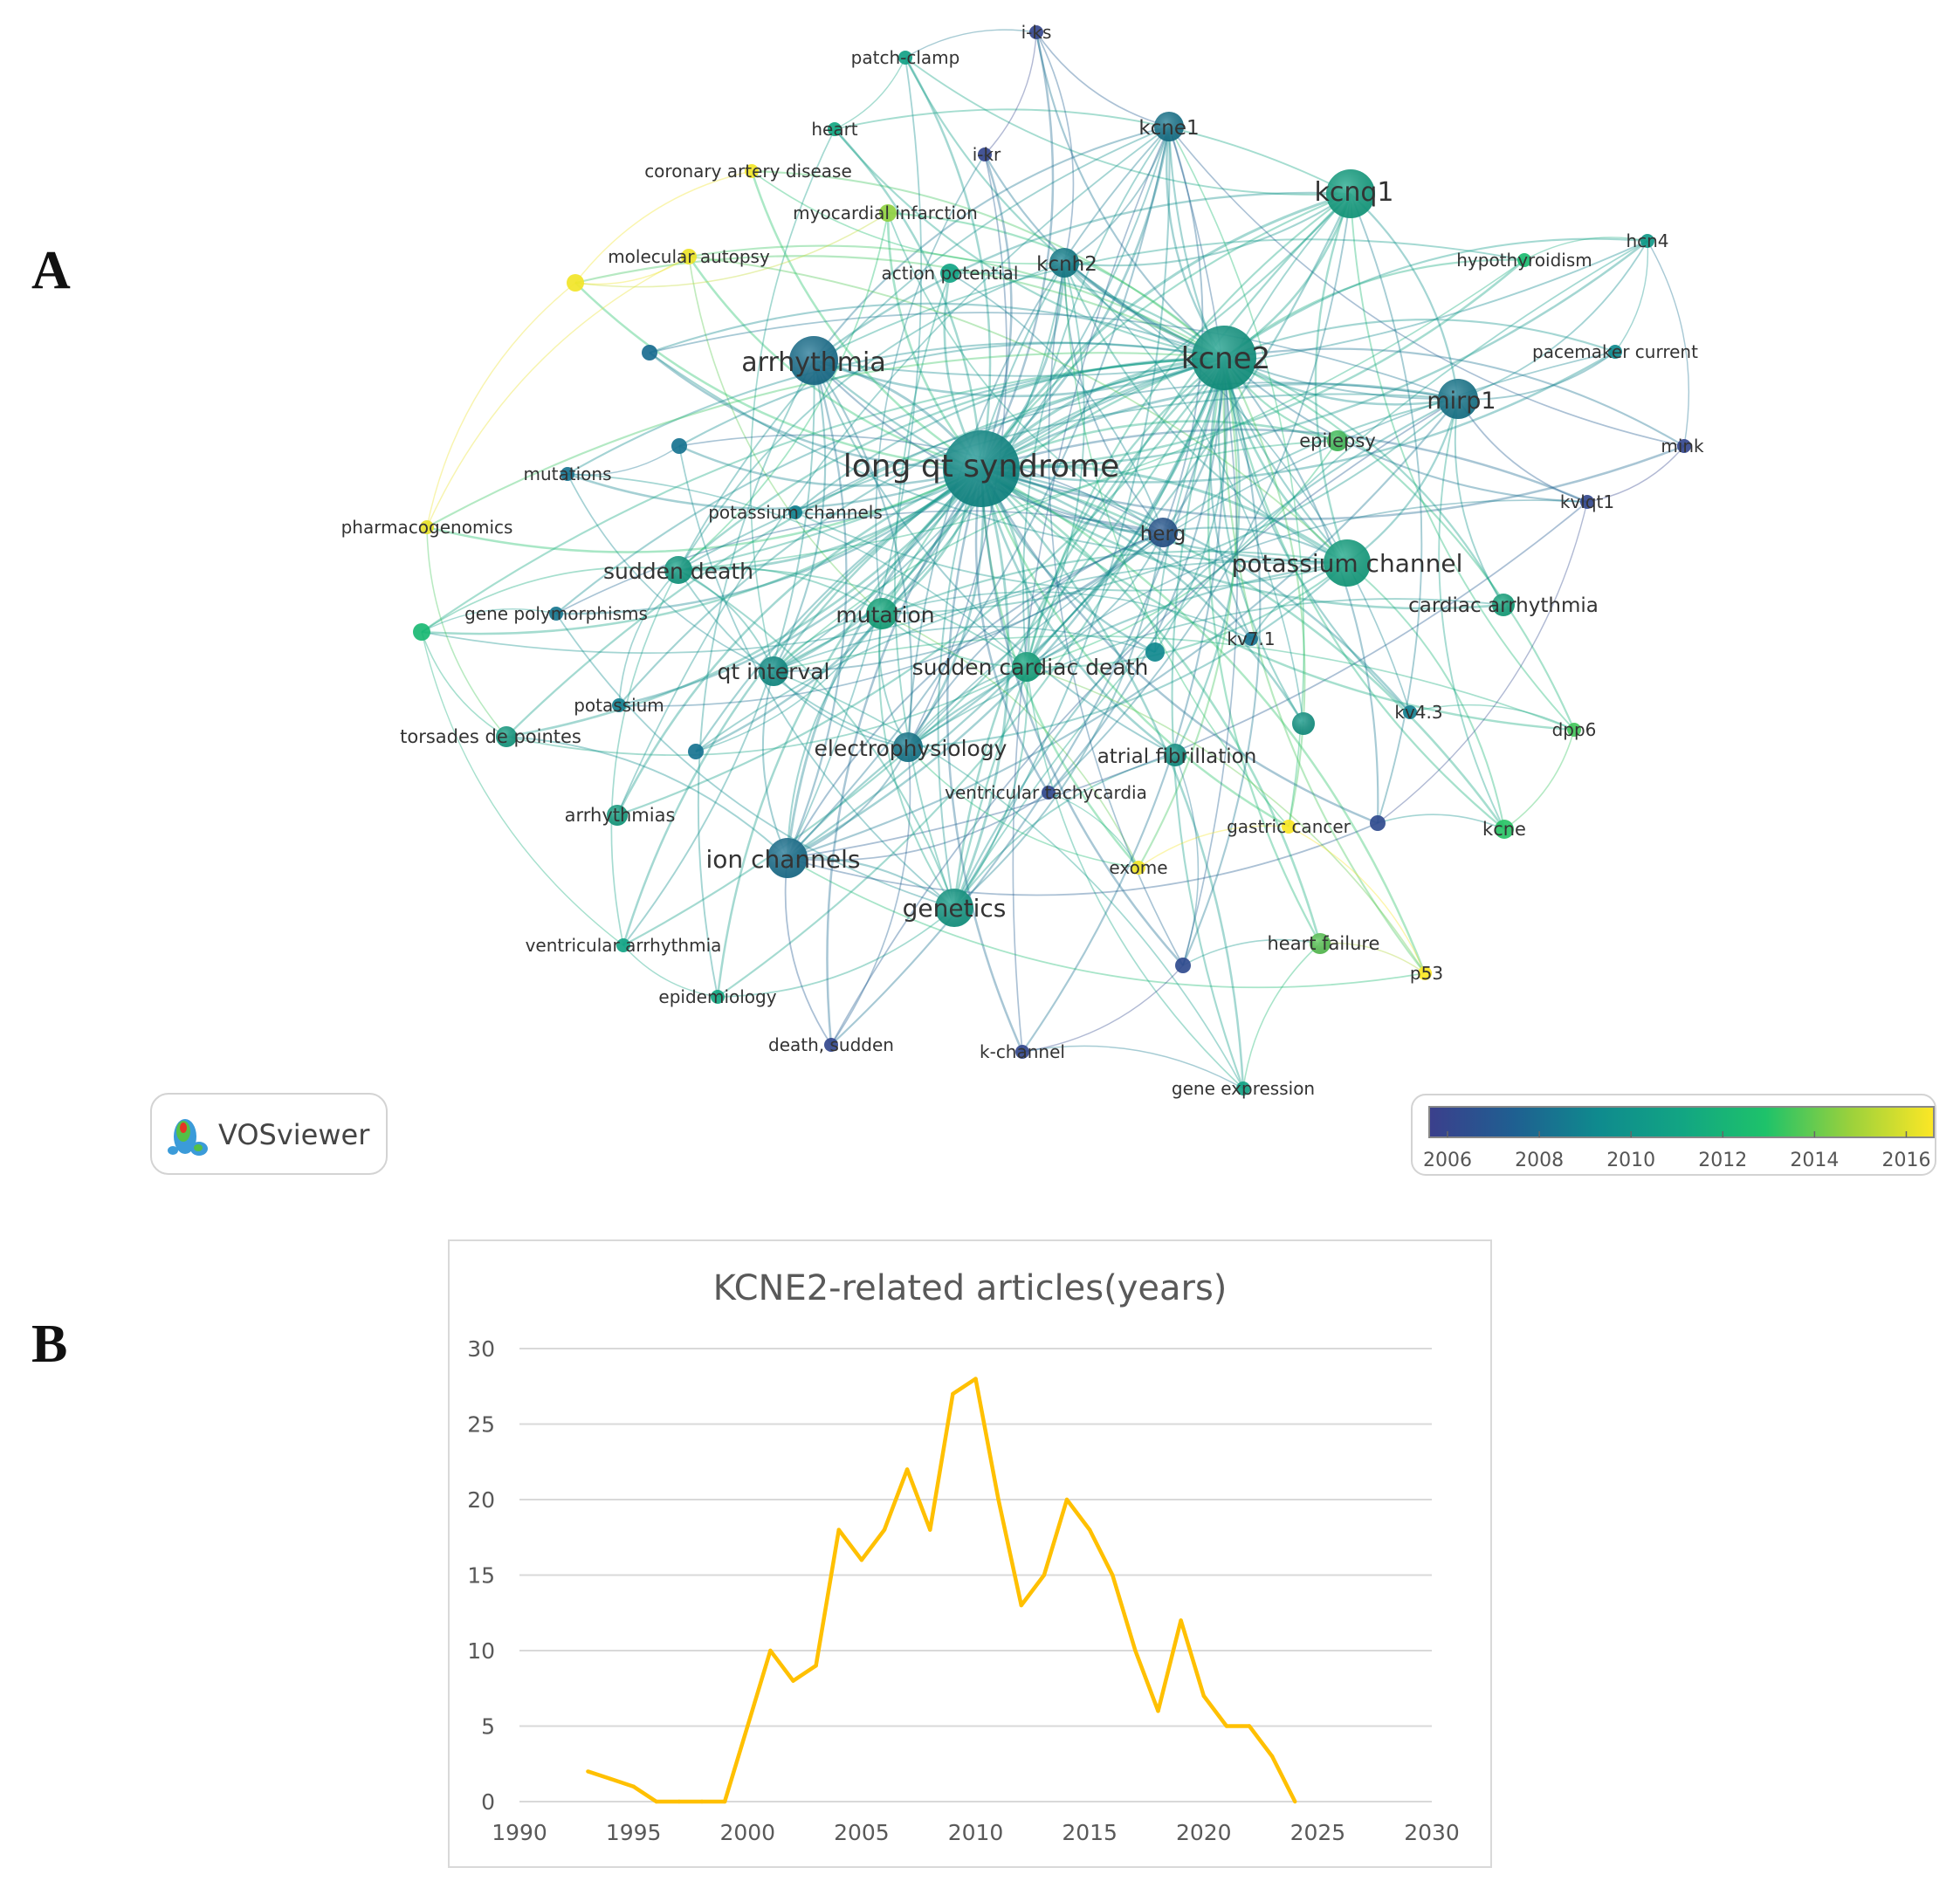 This screenshot has height=1895, width=1960. What do you see at coordinates (1036, 32) in the screenshot?
I see `node-iks` at bounding box center [1036, 32].